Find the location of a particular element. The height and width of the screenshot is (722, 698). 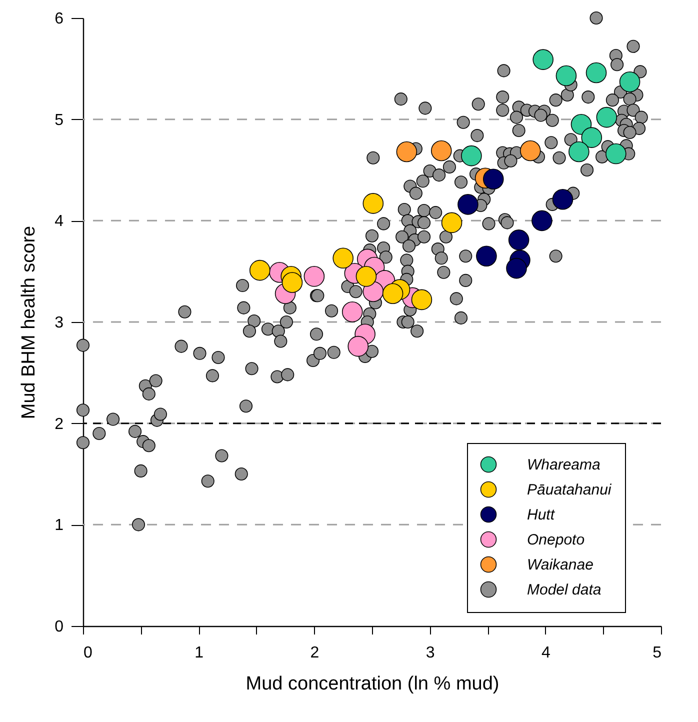

x-tick-label: 2 is located at coordinates (315, 653).